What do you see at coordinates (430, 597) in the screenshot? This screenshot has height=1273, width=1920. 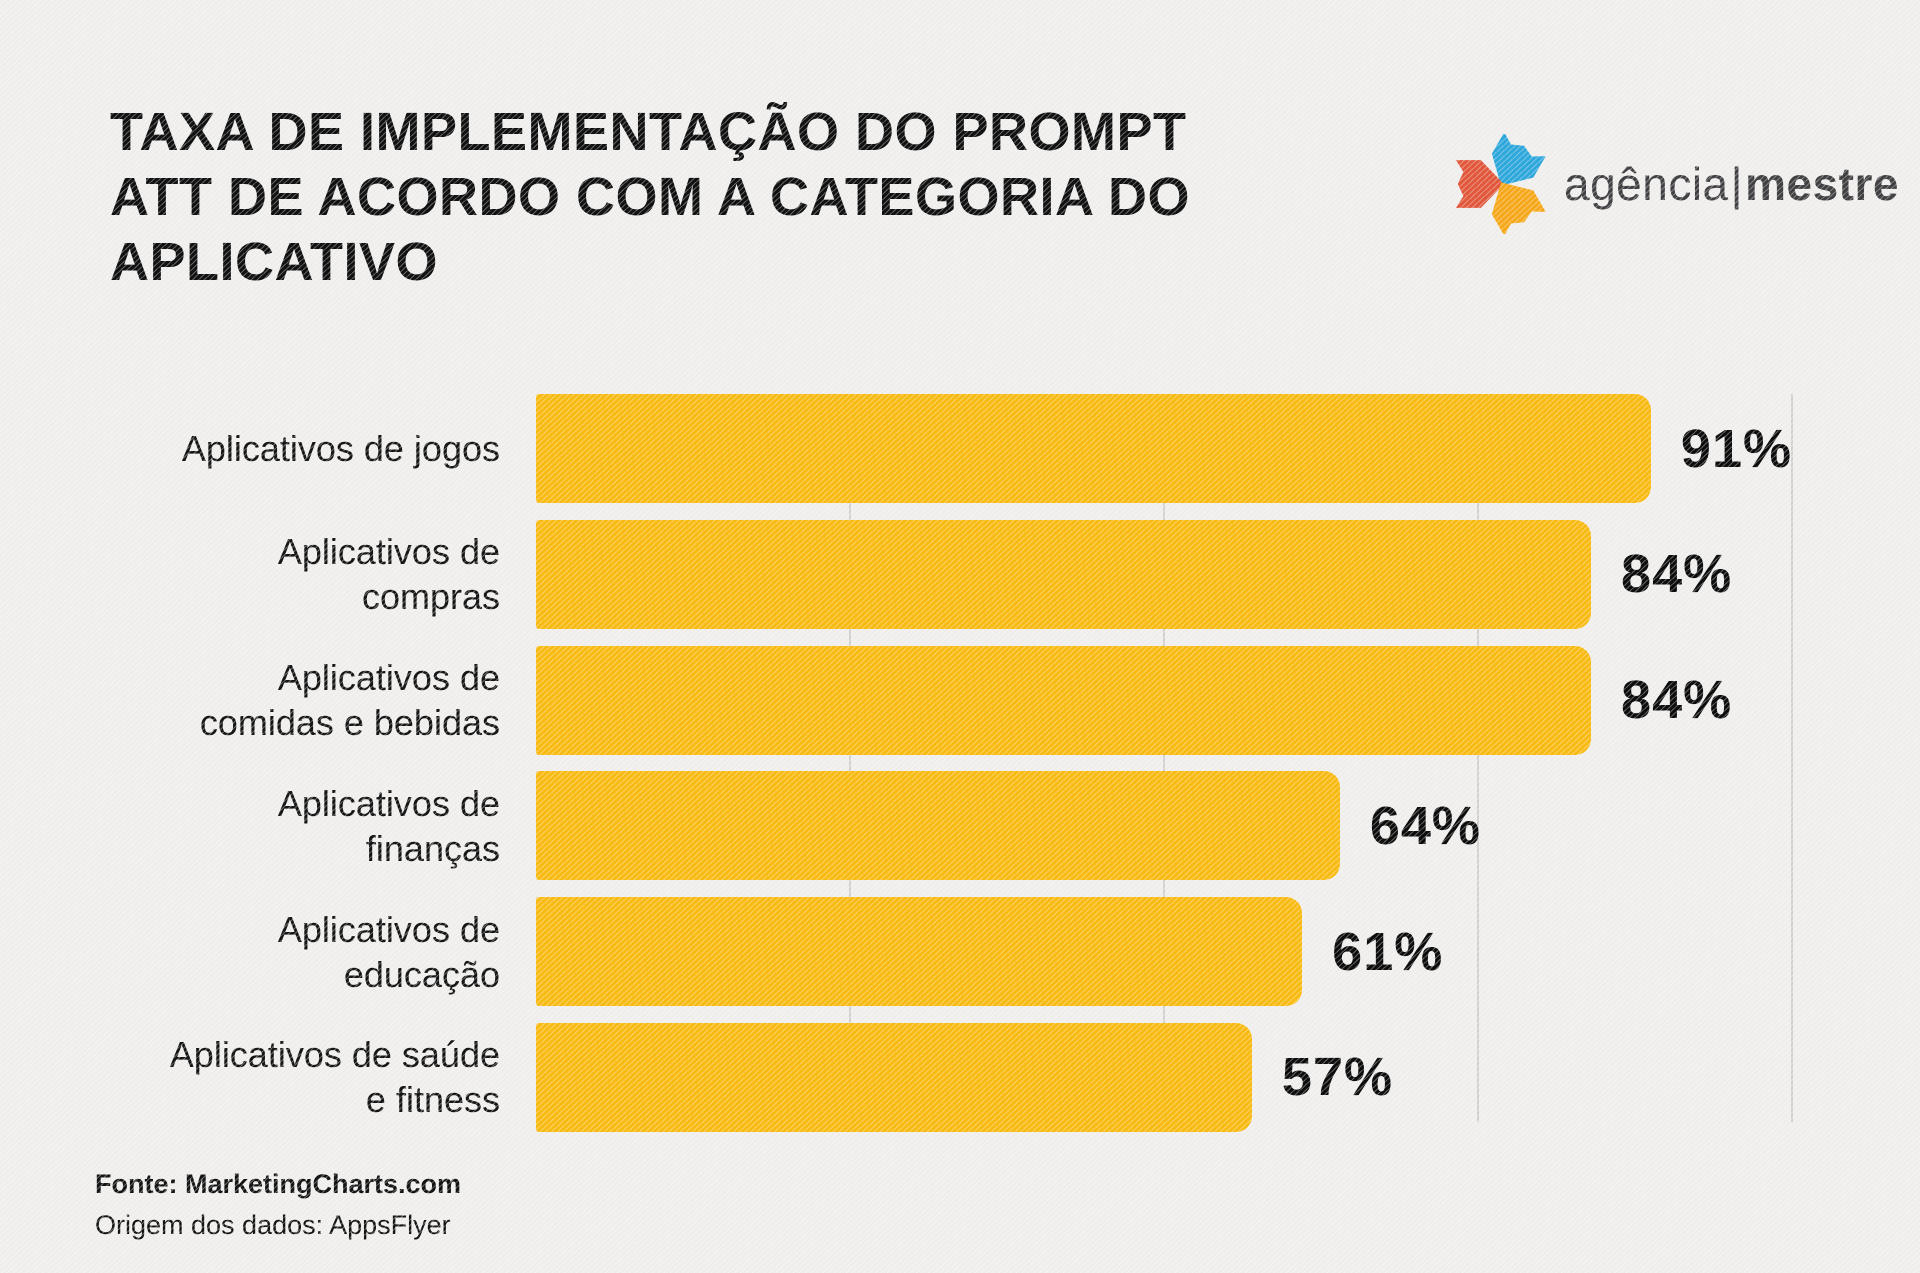 I see `label-line: compras` at bounding box center [430, 597].